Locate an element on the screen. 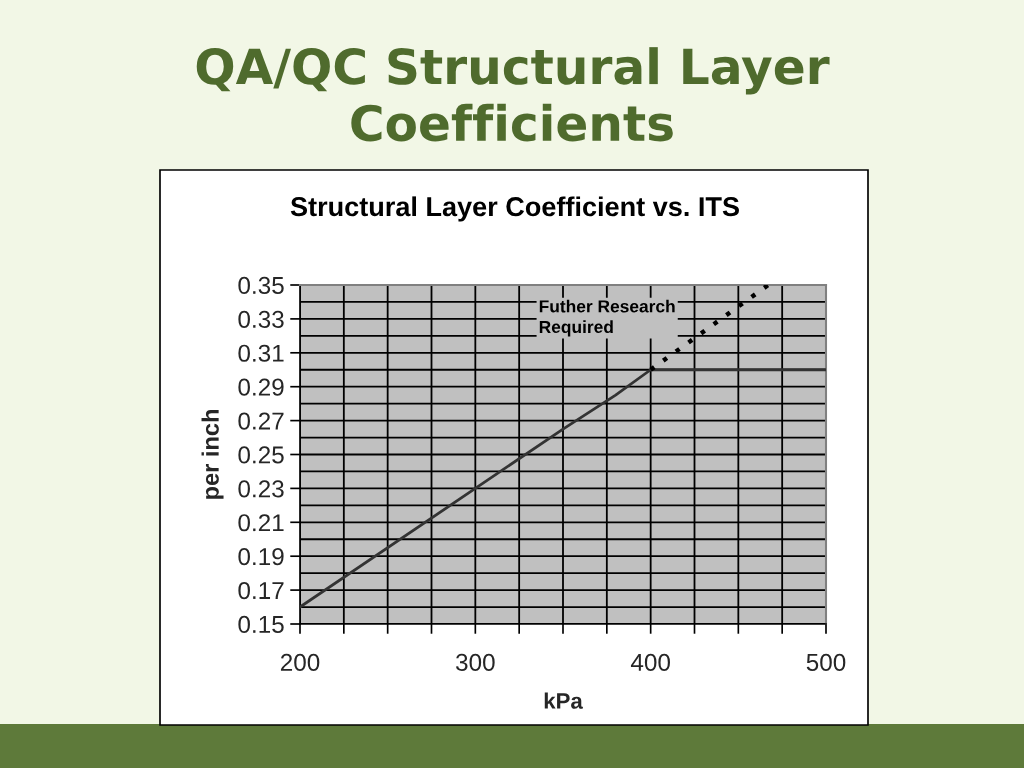  series-label: Futher Research Required is located at coordinates (607, 318).